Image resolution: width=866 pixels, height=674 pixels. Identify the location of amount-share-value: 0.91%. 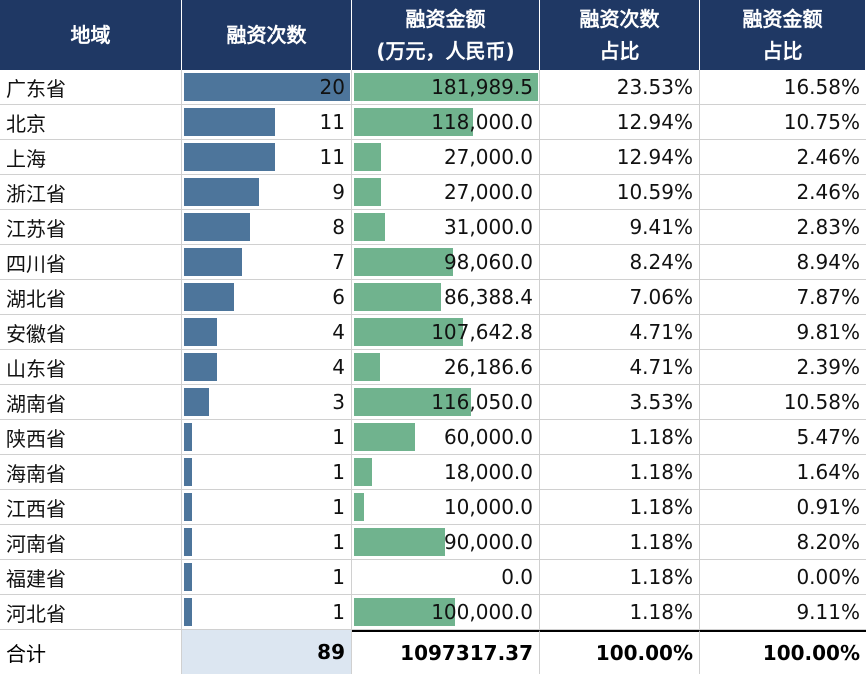
(828, 507).